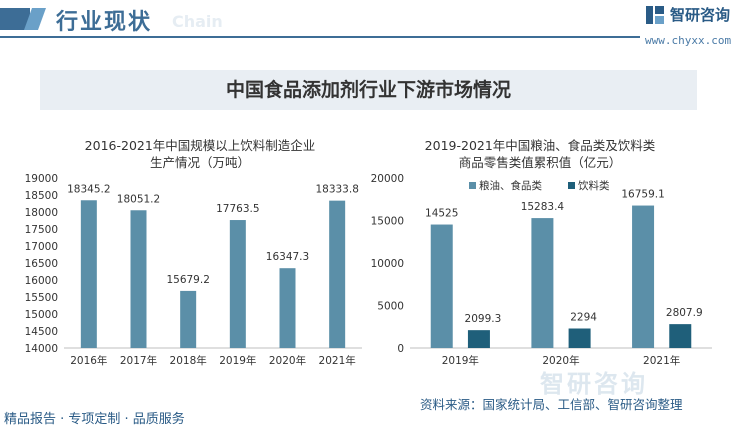 Image resolution: width=737 pixels, height=429 pixels. I want to click on chart2-title-line1: 2019-2021年中国粮油、食品类及饮料类, so click(540, 145).